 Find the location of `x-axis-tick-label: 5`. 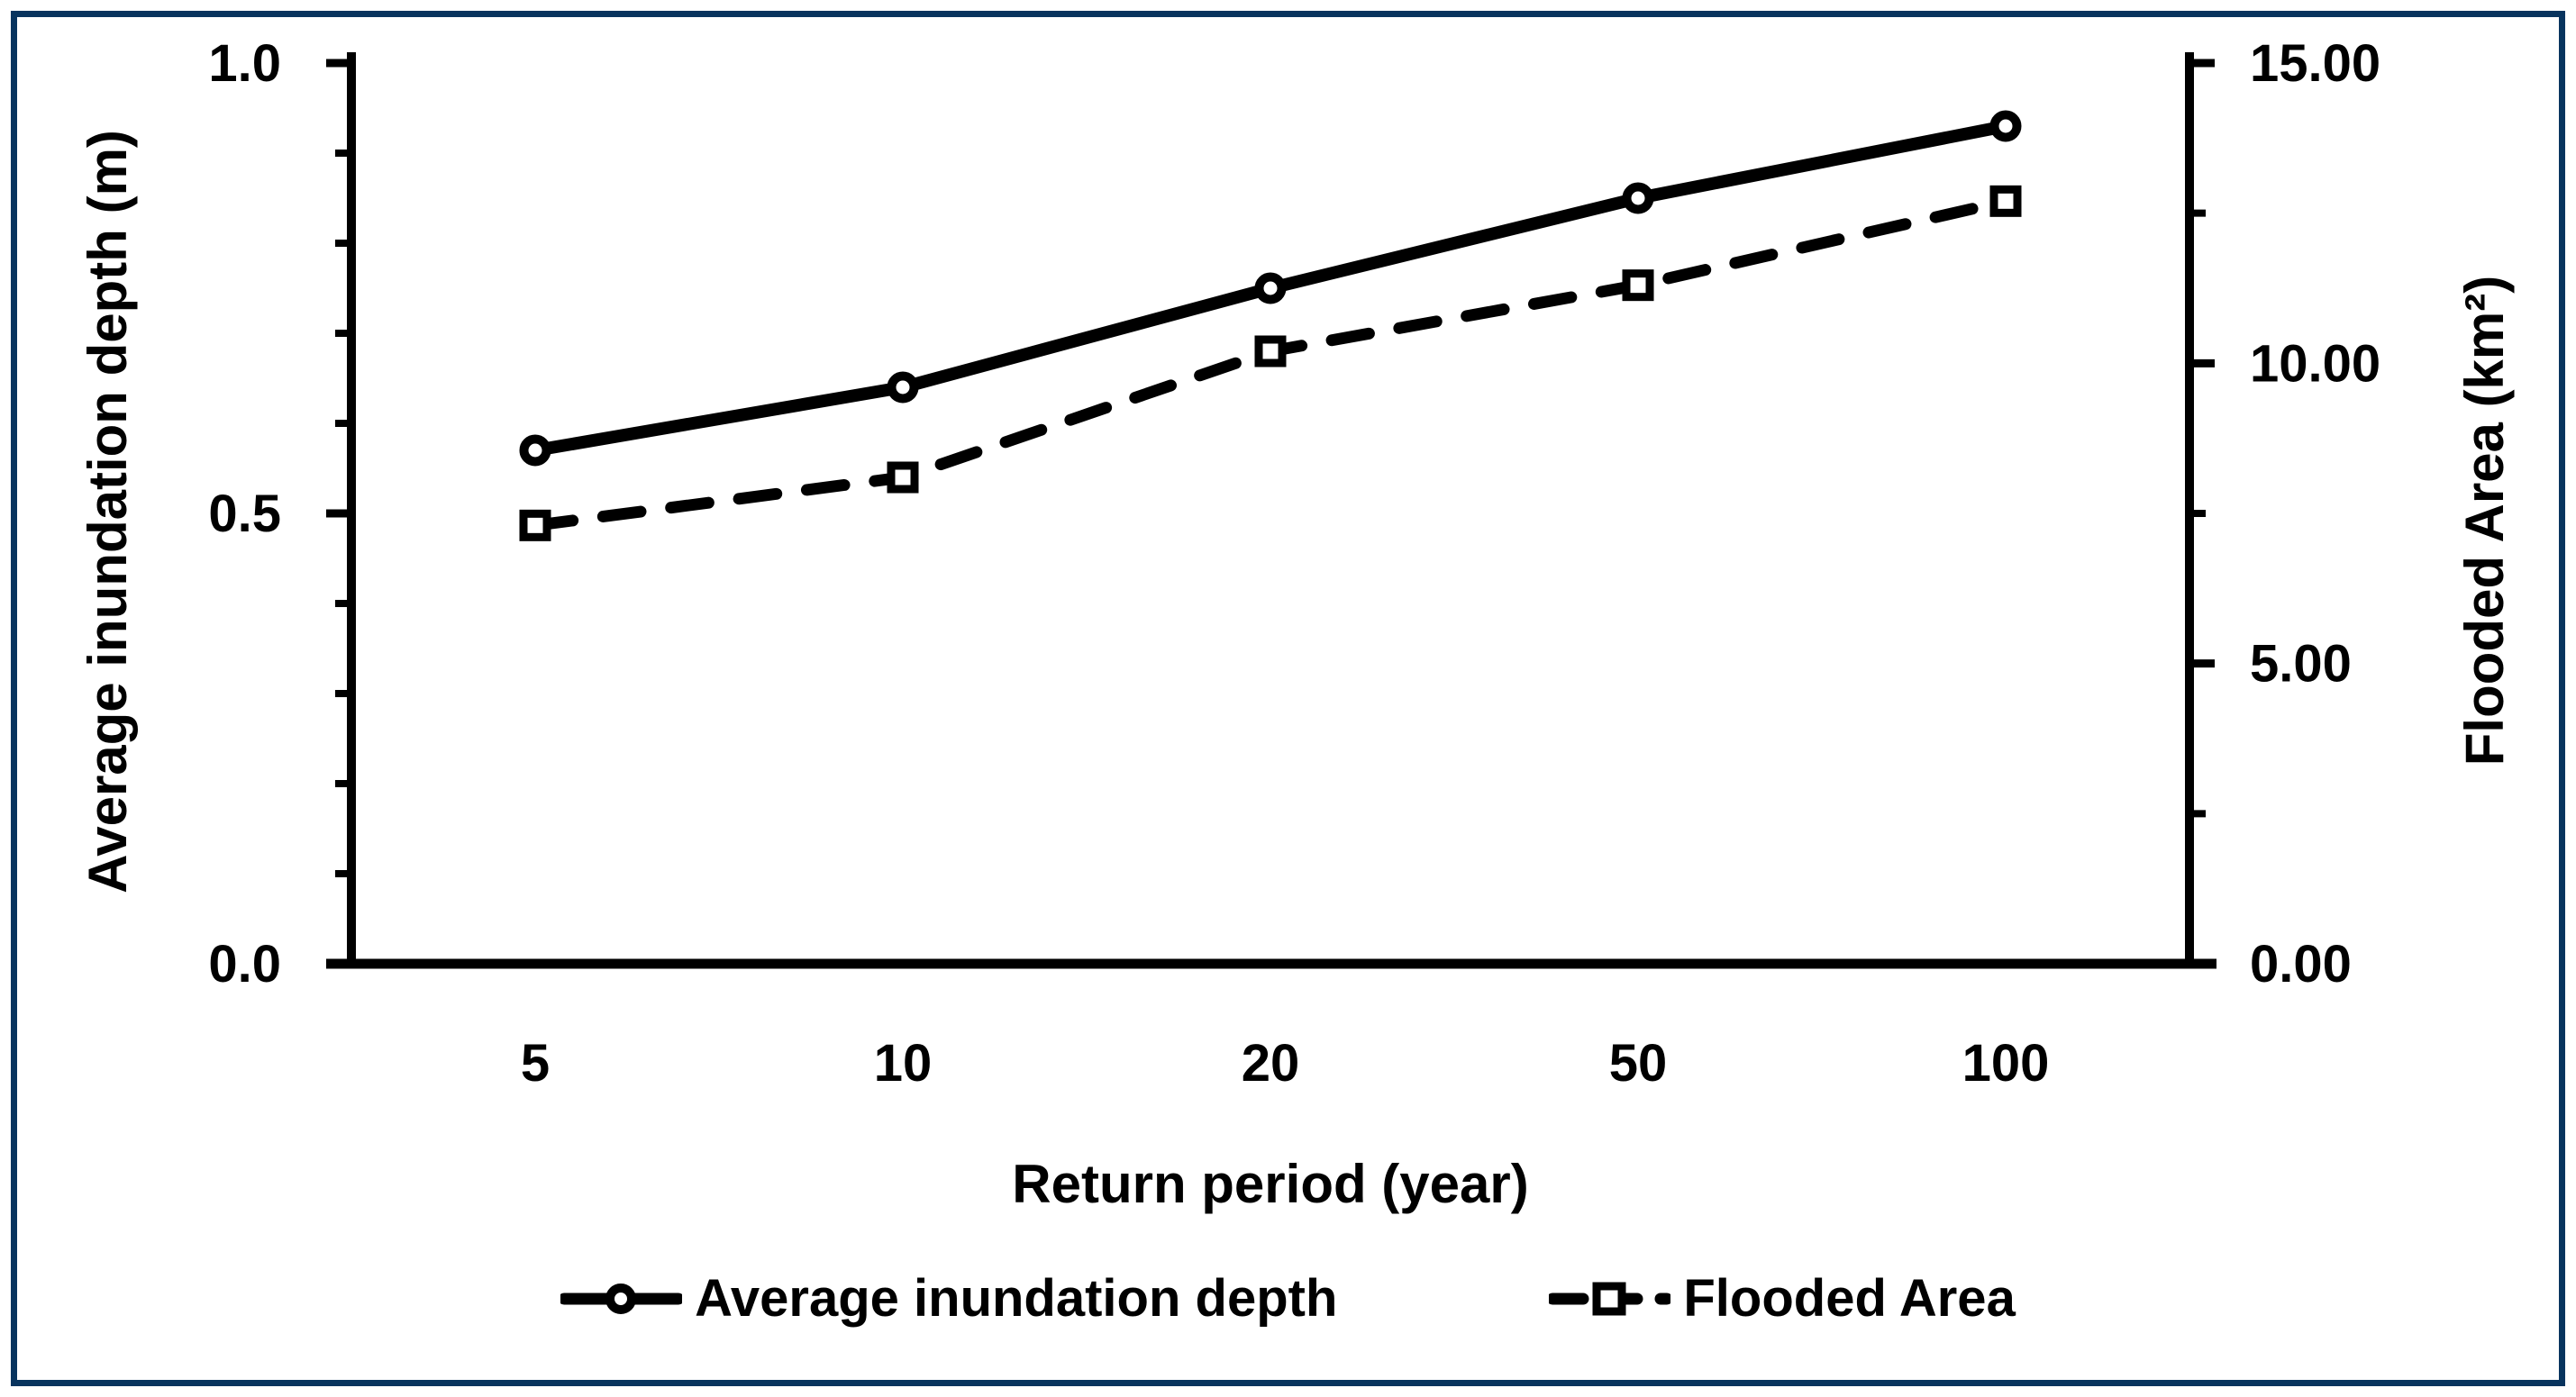

x-axis-tick-label: 5 is located at coordinates (535, 1063).